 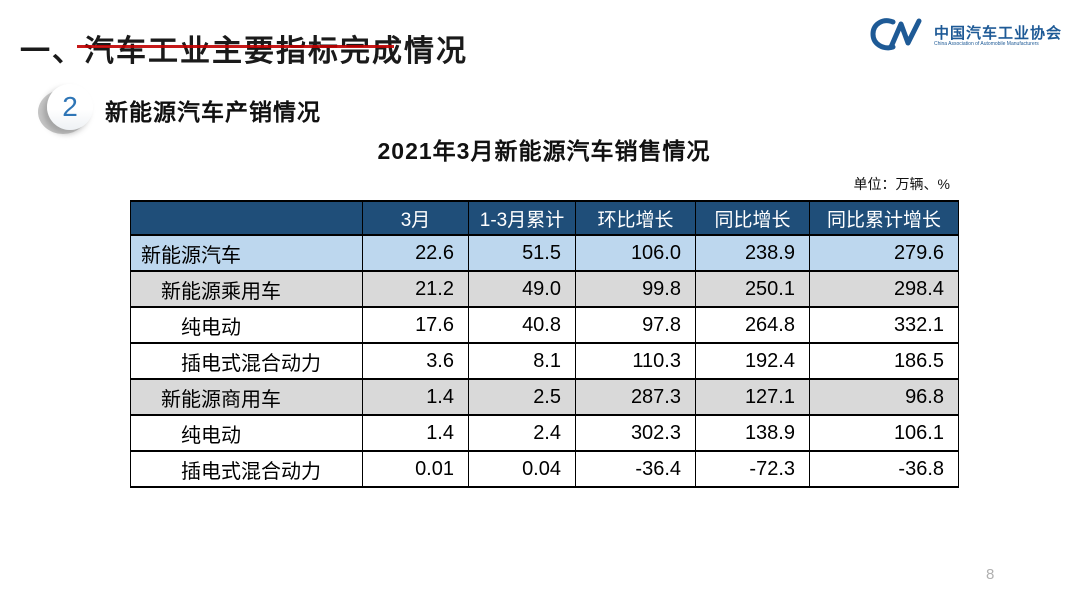 I want to click on row-value: 106.0, so click(x=635, y=253).